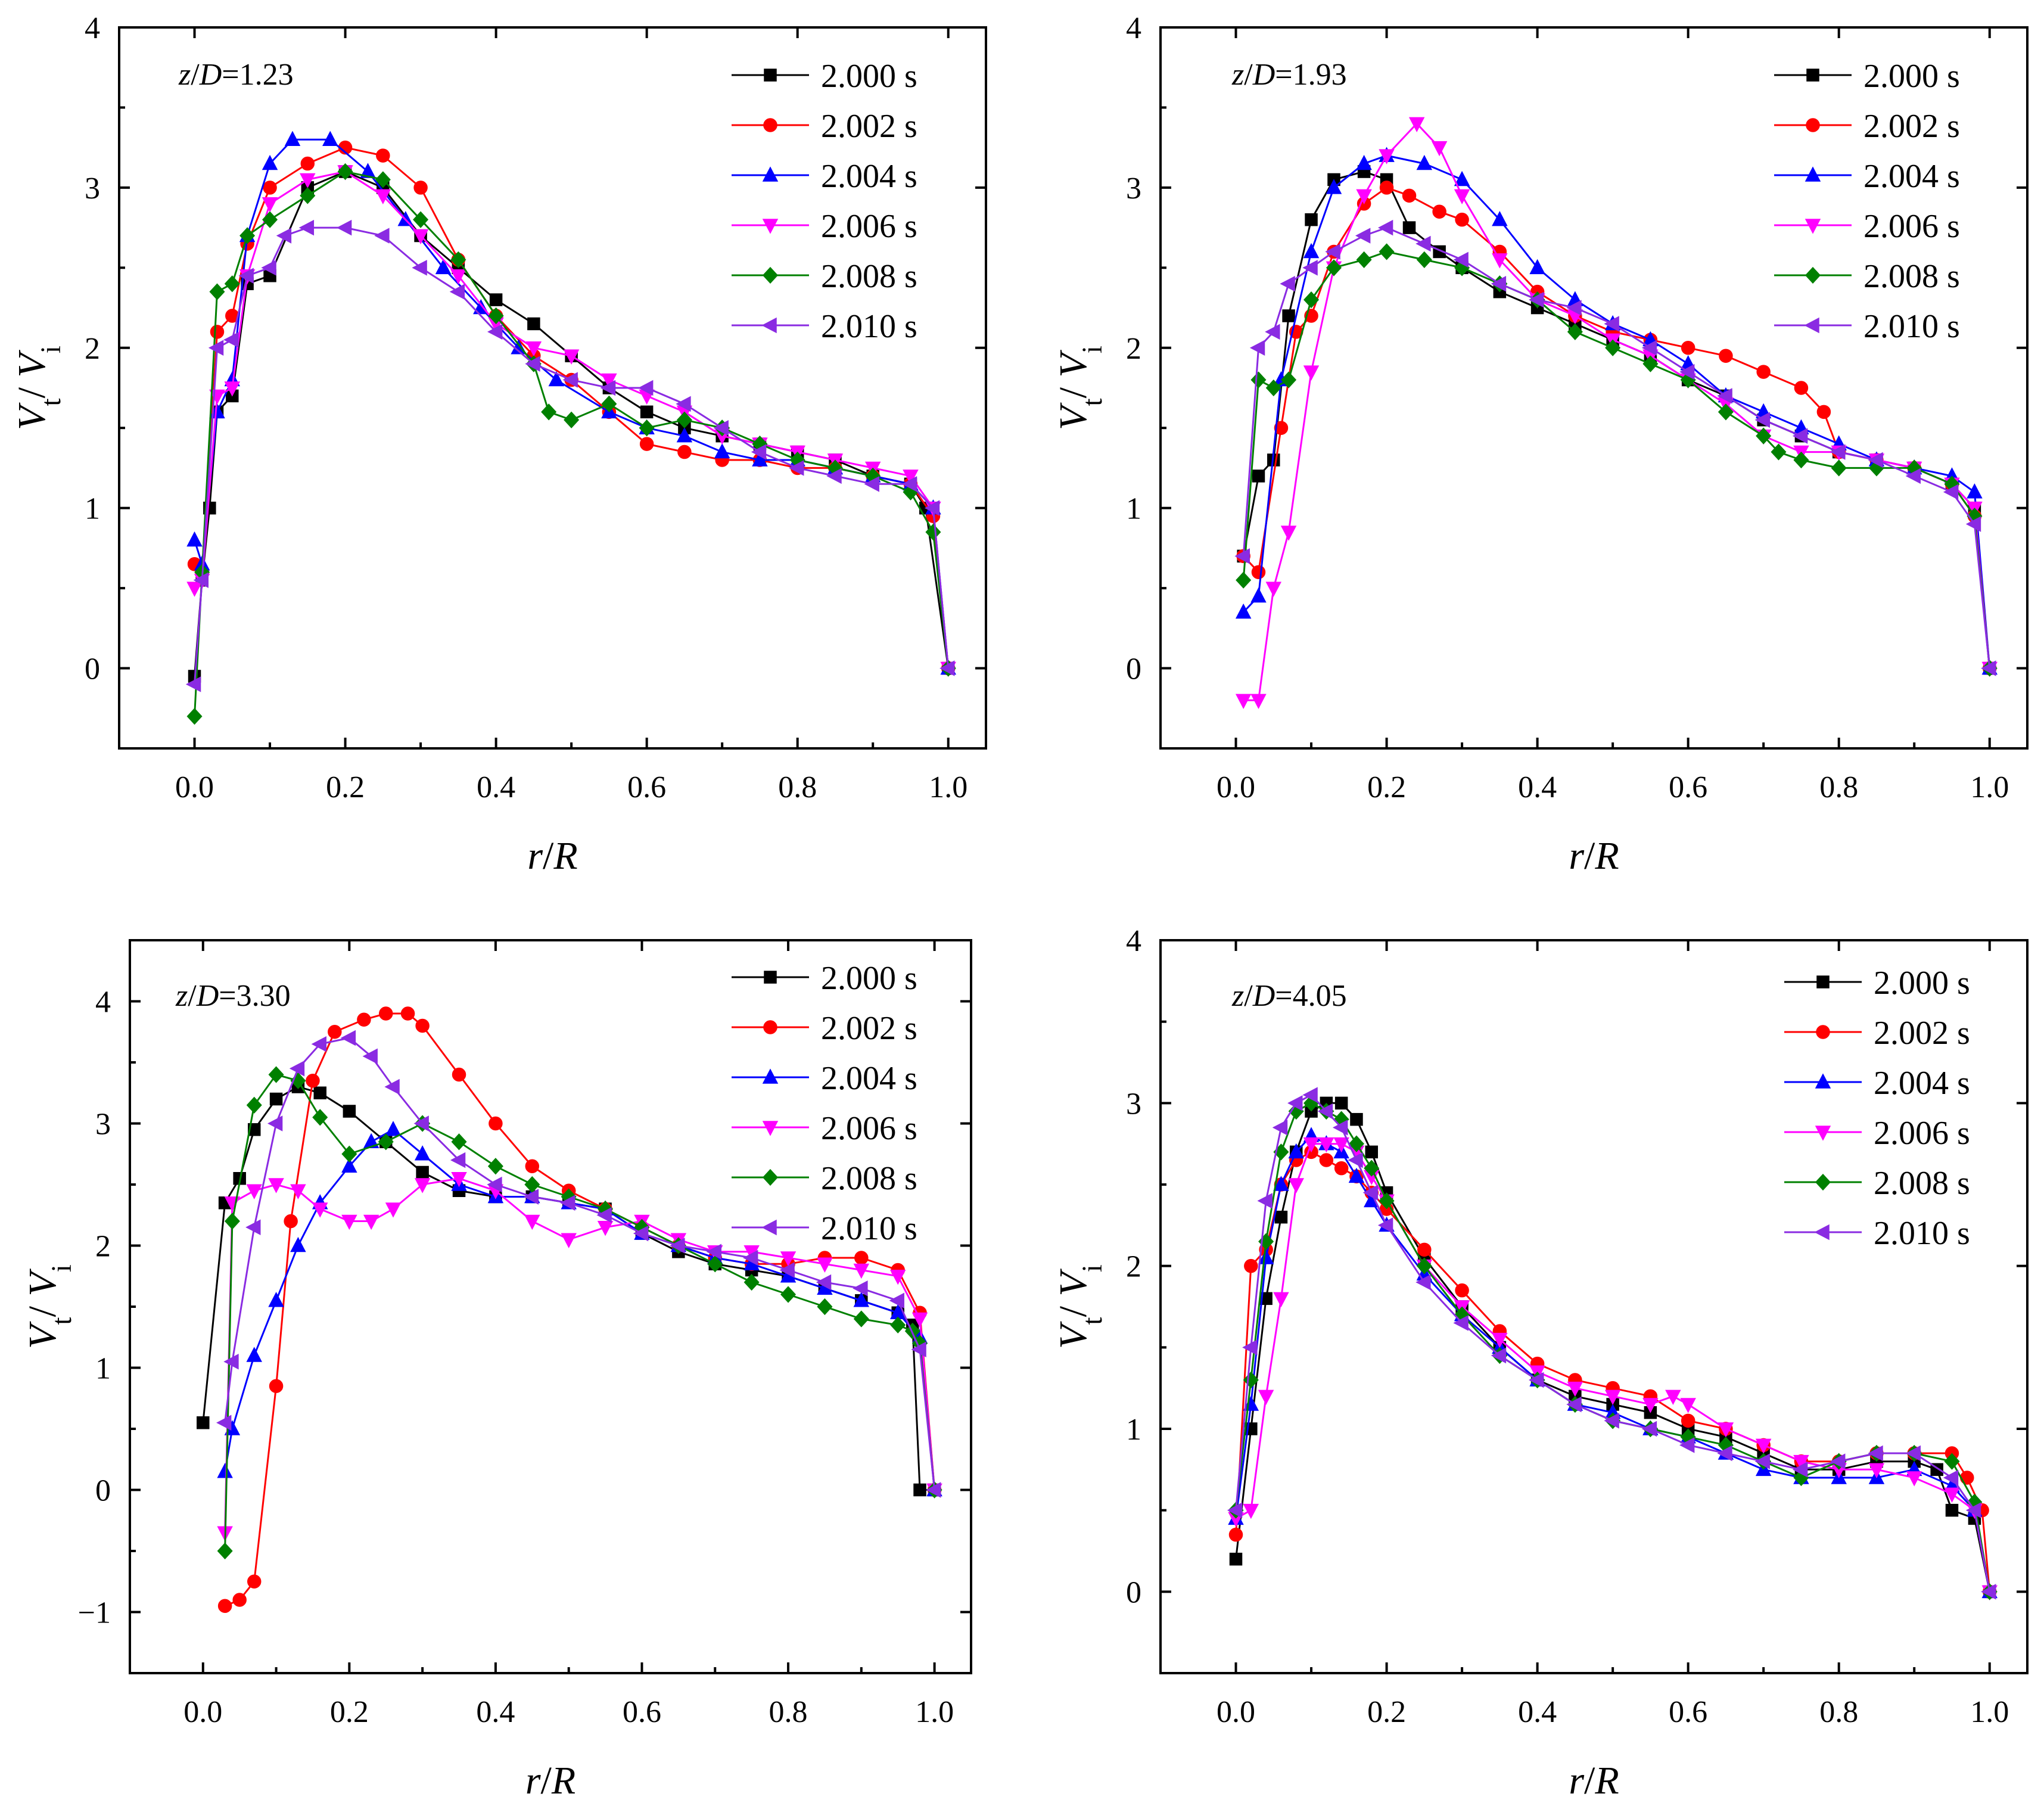  I want to click on x-tick-label: 0.2, so click(1386, 1712).